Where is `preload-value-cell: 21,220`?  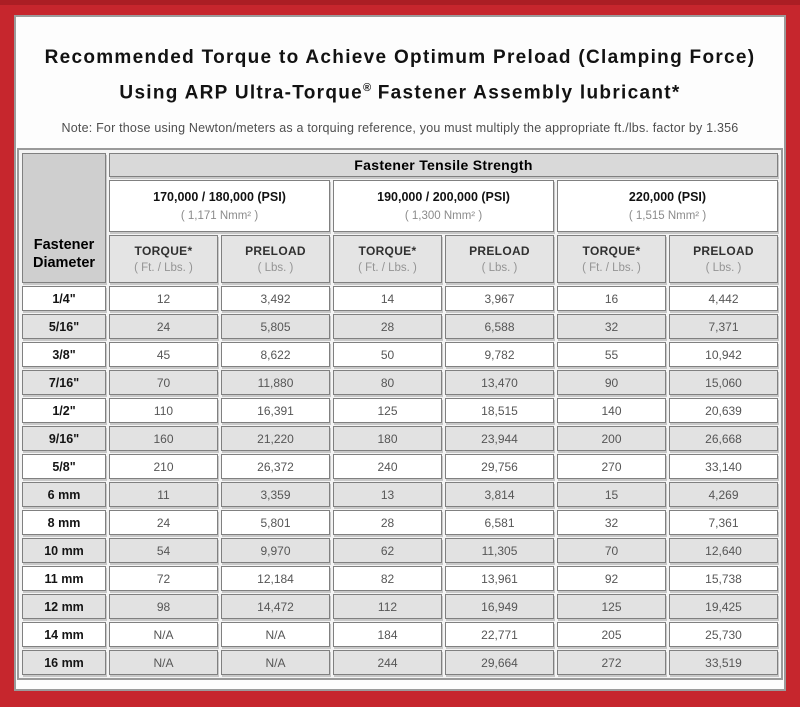 preload-value-cell: 21,220 is located at coordinates (275, 439).